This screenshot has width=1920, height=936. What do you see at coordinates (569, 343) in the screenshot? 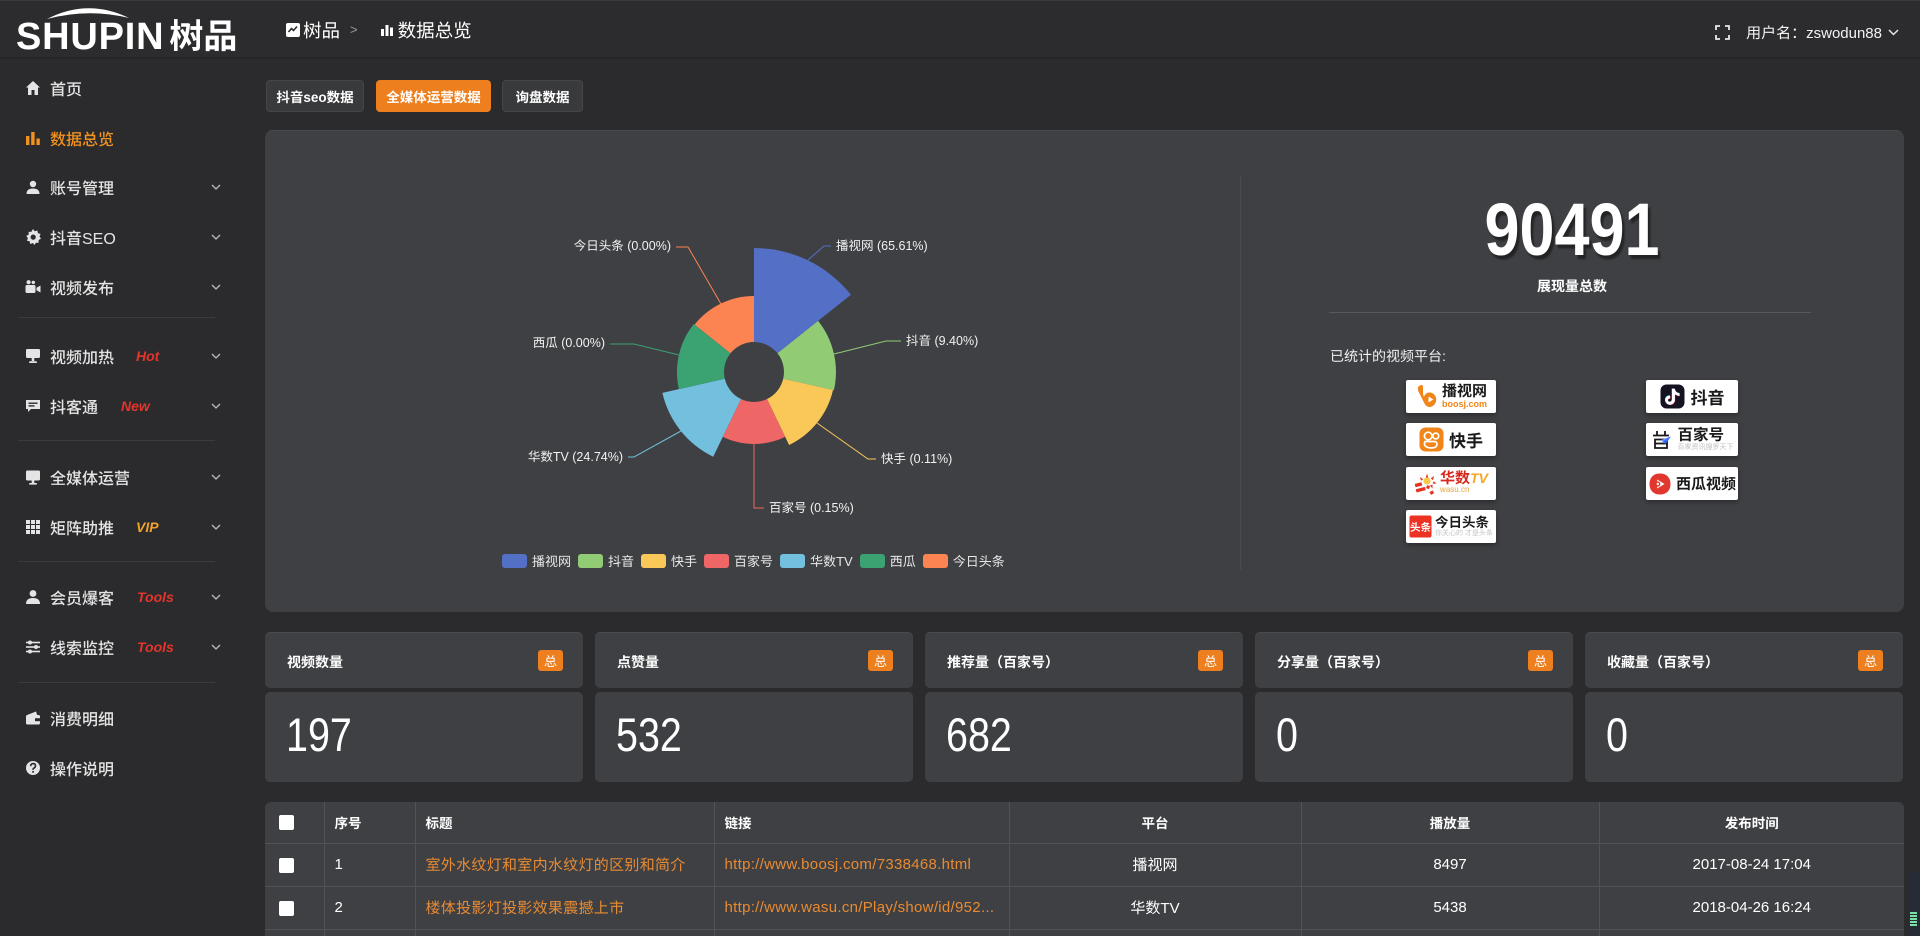
I see `svg-text: 西瓜 (0.00%)` at bounding box center [569, 343].